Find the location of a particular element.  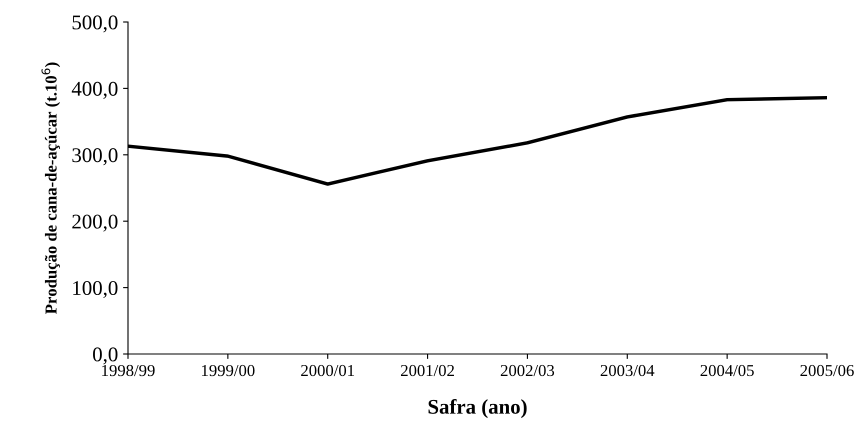

x-tick-label: 2004/05 is located at coordinates (727, 370).